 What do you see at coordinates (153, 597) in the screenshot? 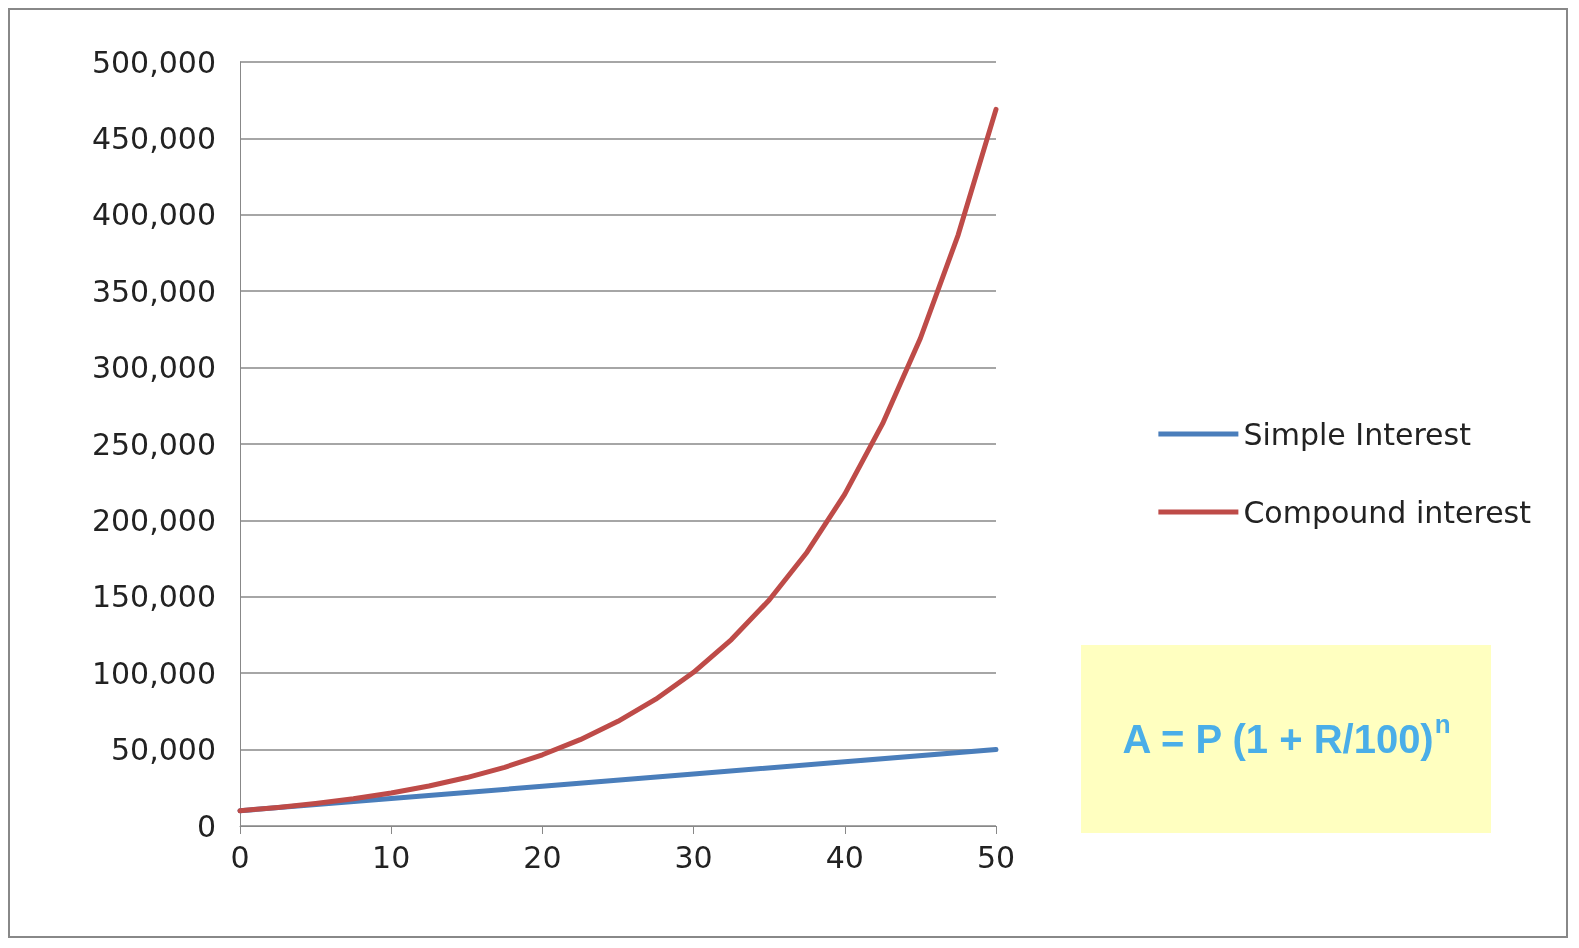
I see `y-tick-label: 150,000` at bounding box center [153, 597].